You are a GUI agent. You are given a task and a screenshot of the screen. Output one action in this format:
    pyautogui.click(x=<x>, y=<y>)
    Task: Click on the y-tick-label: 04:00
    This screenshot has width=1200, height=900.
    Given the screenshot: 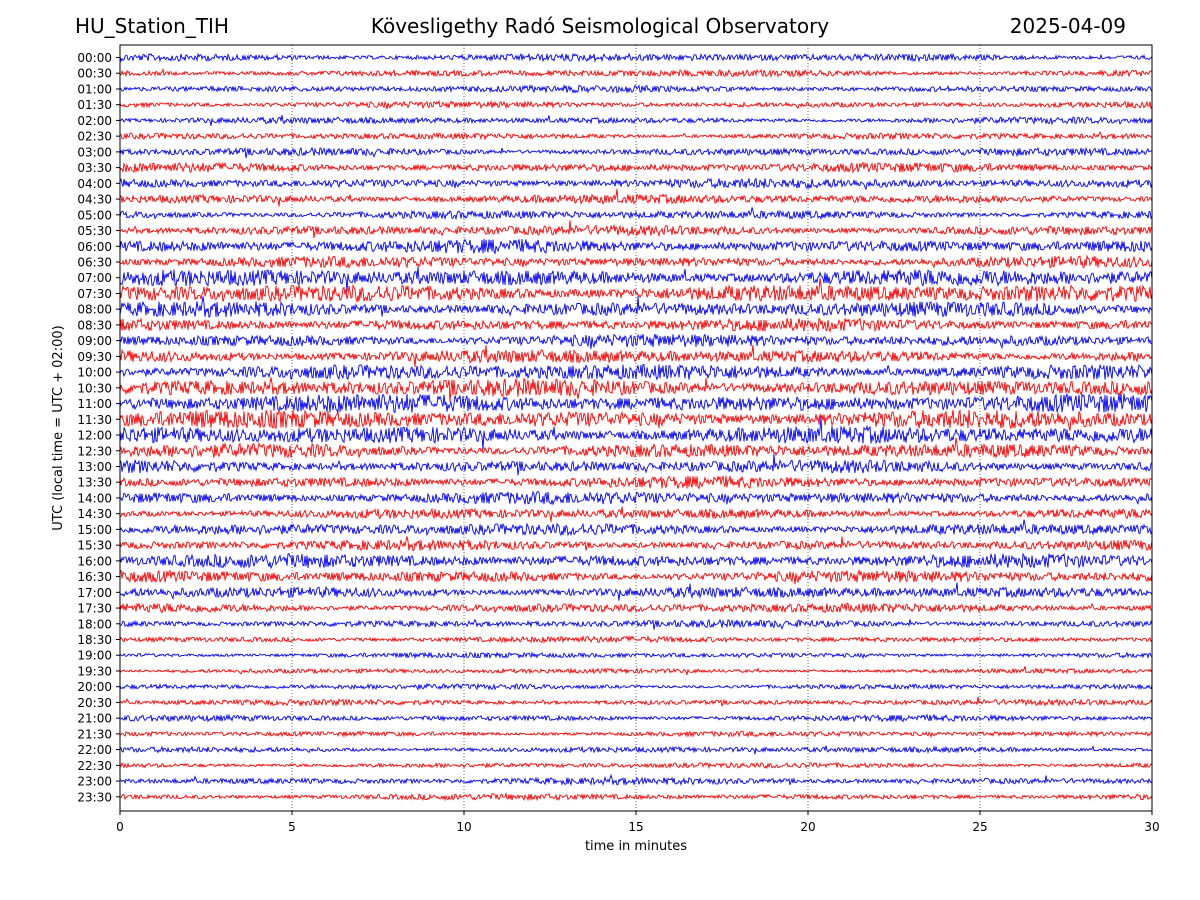 What is the action you would take?
    pyautogui.click(x=94, y=184)
    